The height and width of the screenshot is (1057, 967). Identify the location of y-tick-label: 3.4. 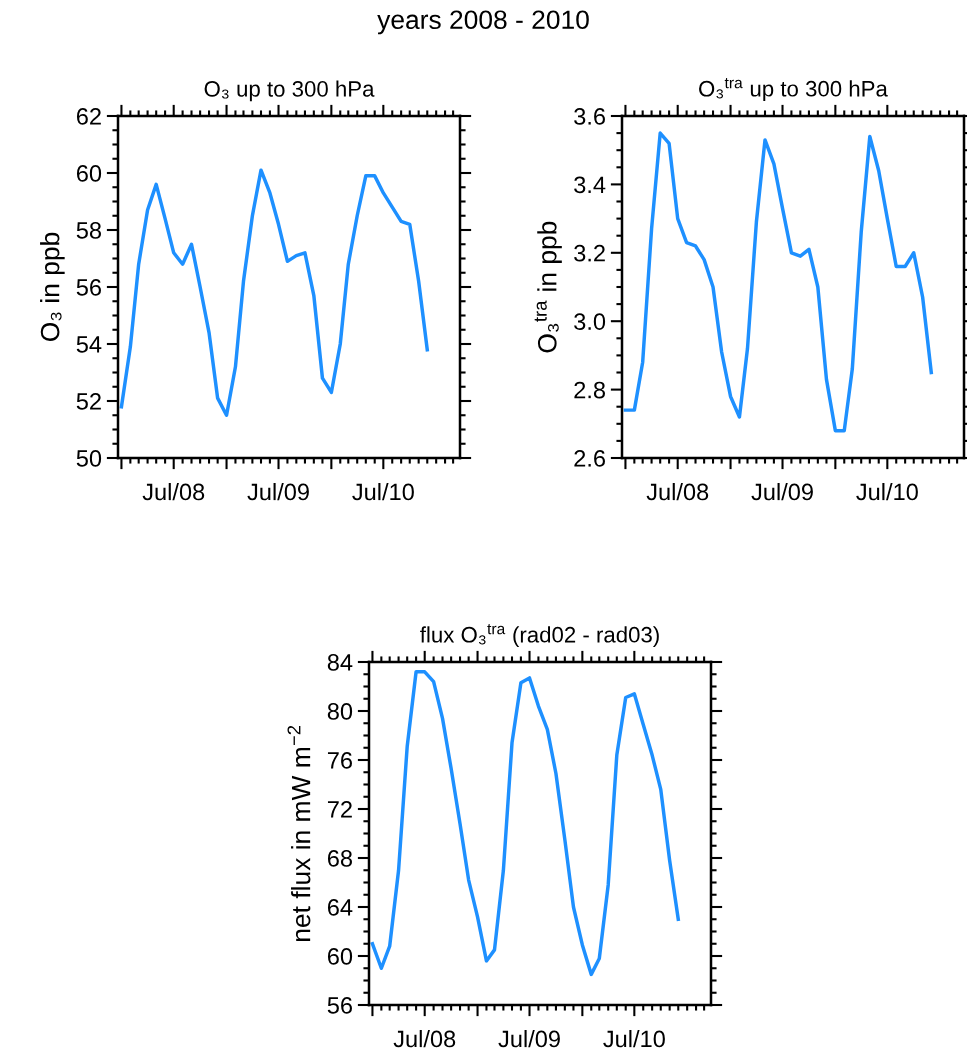
(590, 185).